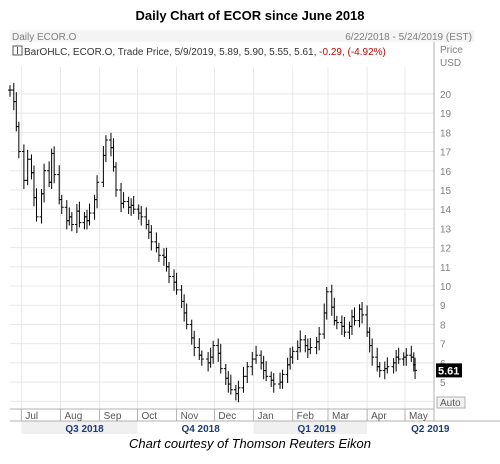  What do you see at coordinates (17, 50) in the screenshot?
I see `bar-series-icon` at bounding box center [17, 50].